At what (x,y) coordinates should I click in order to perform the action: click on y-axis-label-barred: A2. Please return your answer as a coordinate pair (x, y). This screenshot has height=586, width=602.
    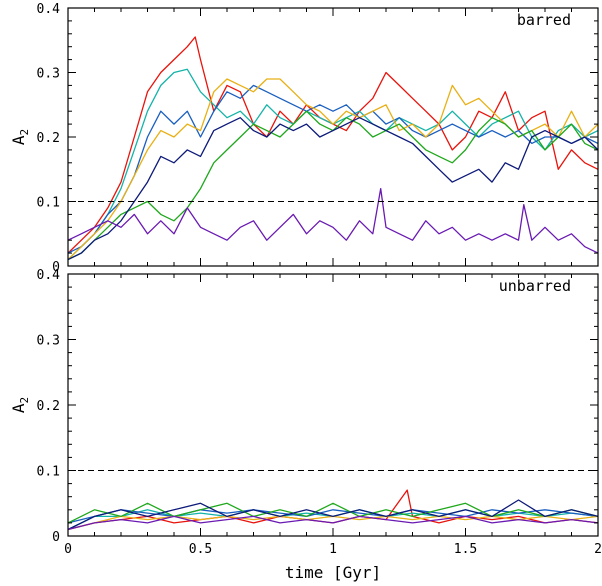
    Looking at the image, I should click on (20, 137).